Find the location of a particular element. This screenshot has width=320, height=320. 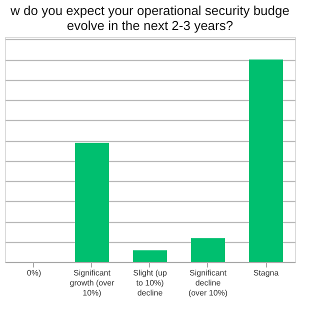

x-tick-label: Significant growth (over 10%) is located at coordinates (92, 283).